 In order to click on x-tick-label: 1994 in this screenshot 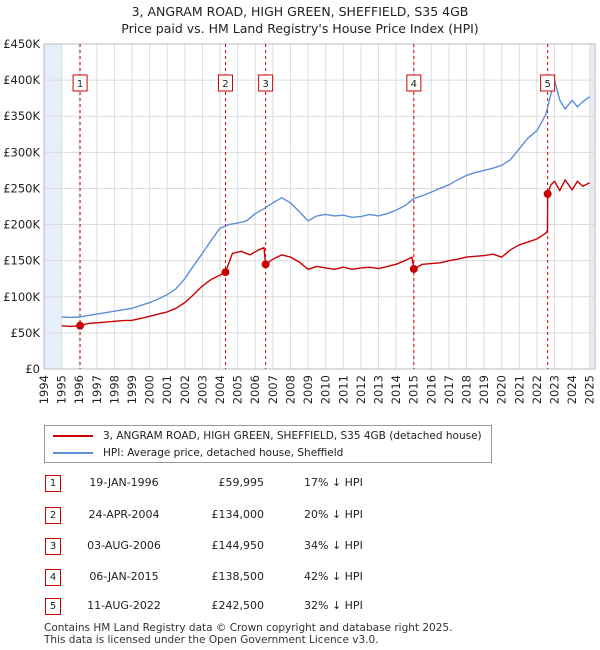, I will do `click(44, 389)`.